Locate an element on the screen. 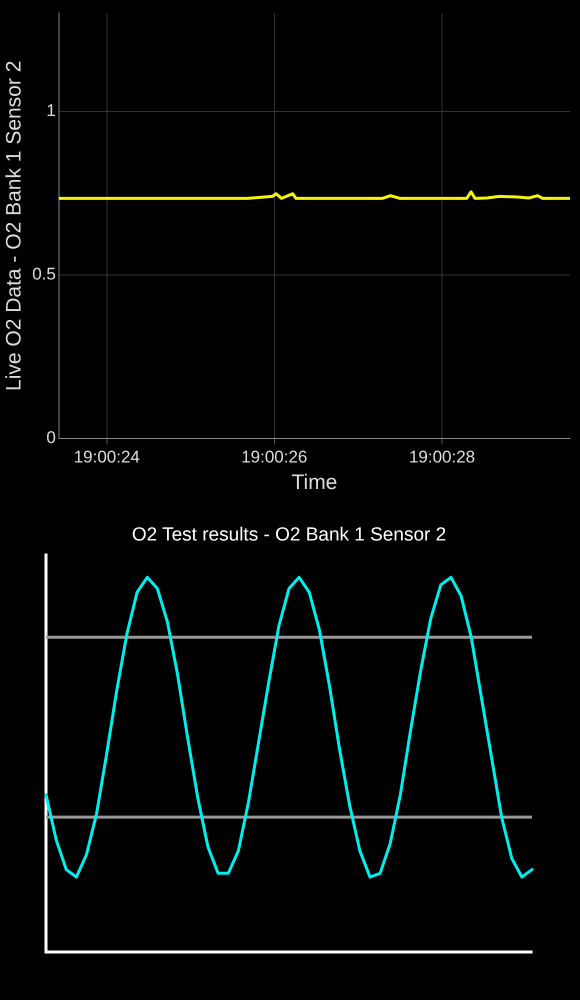  x-tick-label: 19:00:26 is located at coordinates (274, 456).